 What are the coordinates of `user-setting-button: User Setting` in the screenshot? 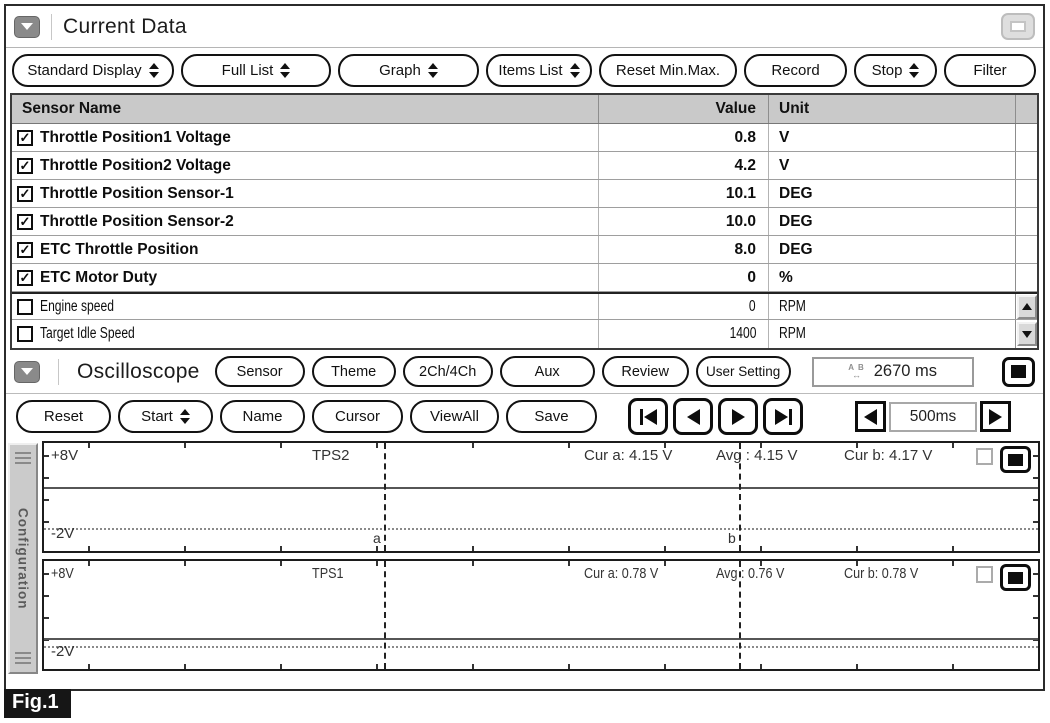 It's located at (743, 371).